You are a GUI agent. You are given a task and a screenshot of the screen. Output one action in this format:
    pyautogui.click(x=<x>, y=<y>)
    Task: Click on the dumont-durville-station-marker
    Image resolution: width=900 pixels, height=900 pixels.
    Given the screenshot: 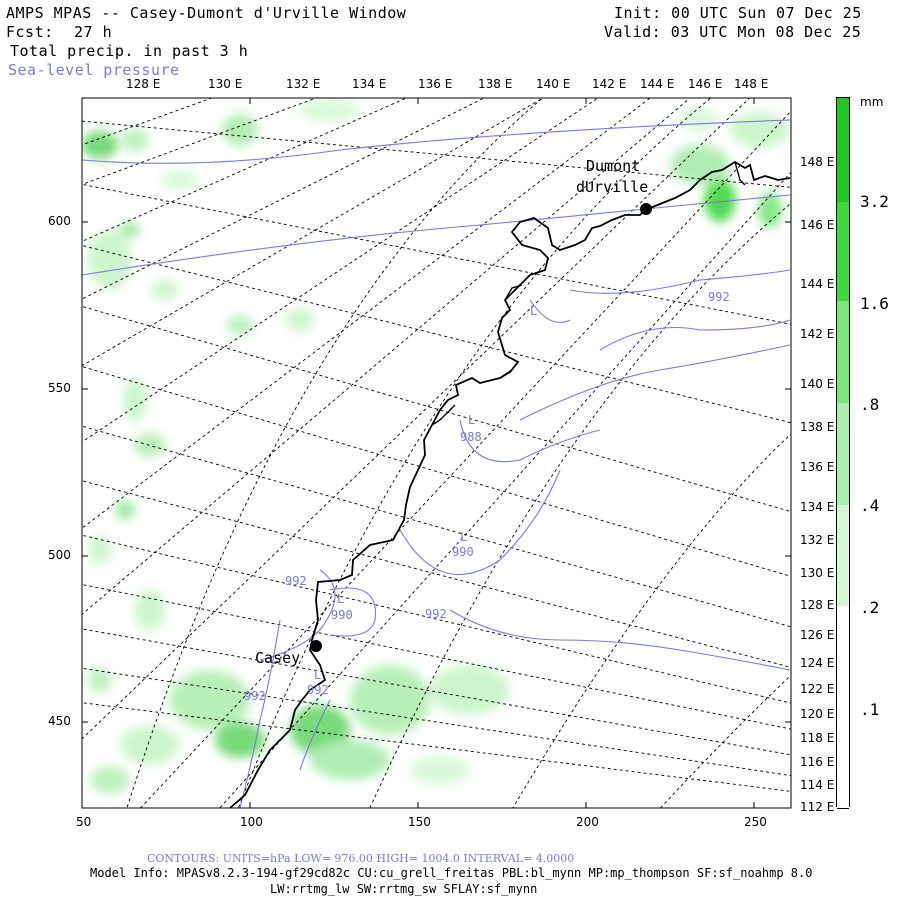 What is the action you would take?
    pyautogui.click(x=646, y=209)
    